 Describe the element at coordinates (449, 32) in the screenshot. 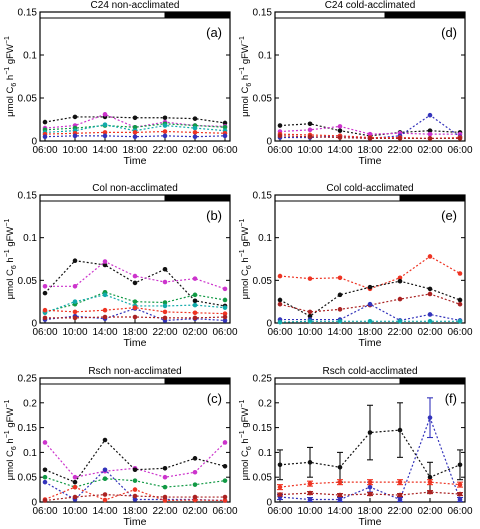

I see `panel-label: (d)` at that location.